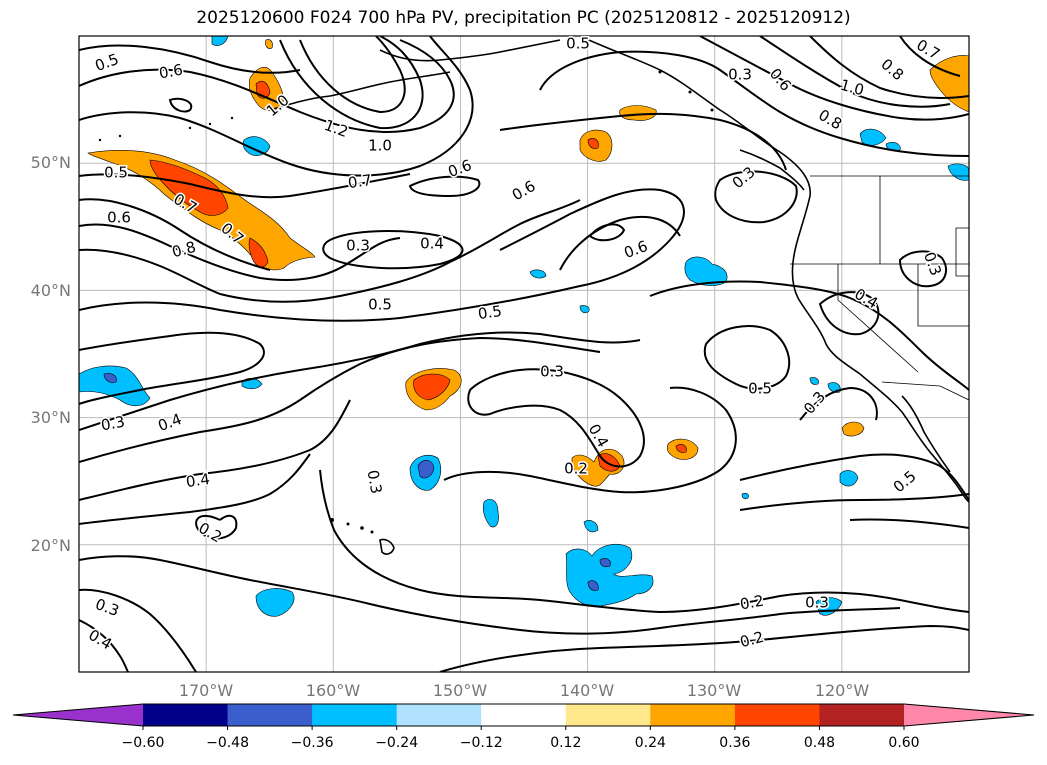 This screenshot has height=765, width=1047. What do you see at coordinates (380, 146) in the screenshot?
I see `contour-value-label: 1.0` at bounding box center [380, 146].